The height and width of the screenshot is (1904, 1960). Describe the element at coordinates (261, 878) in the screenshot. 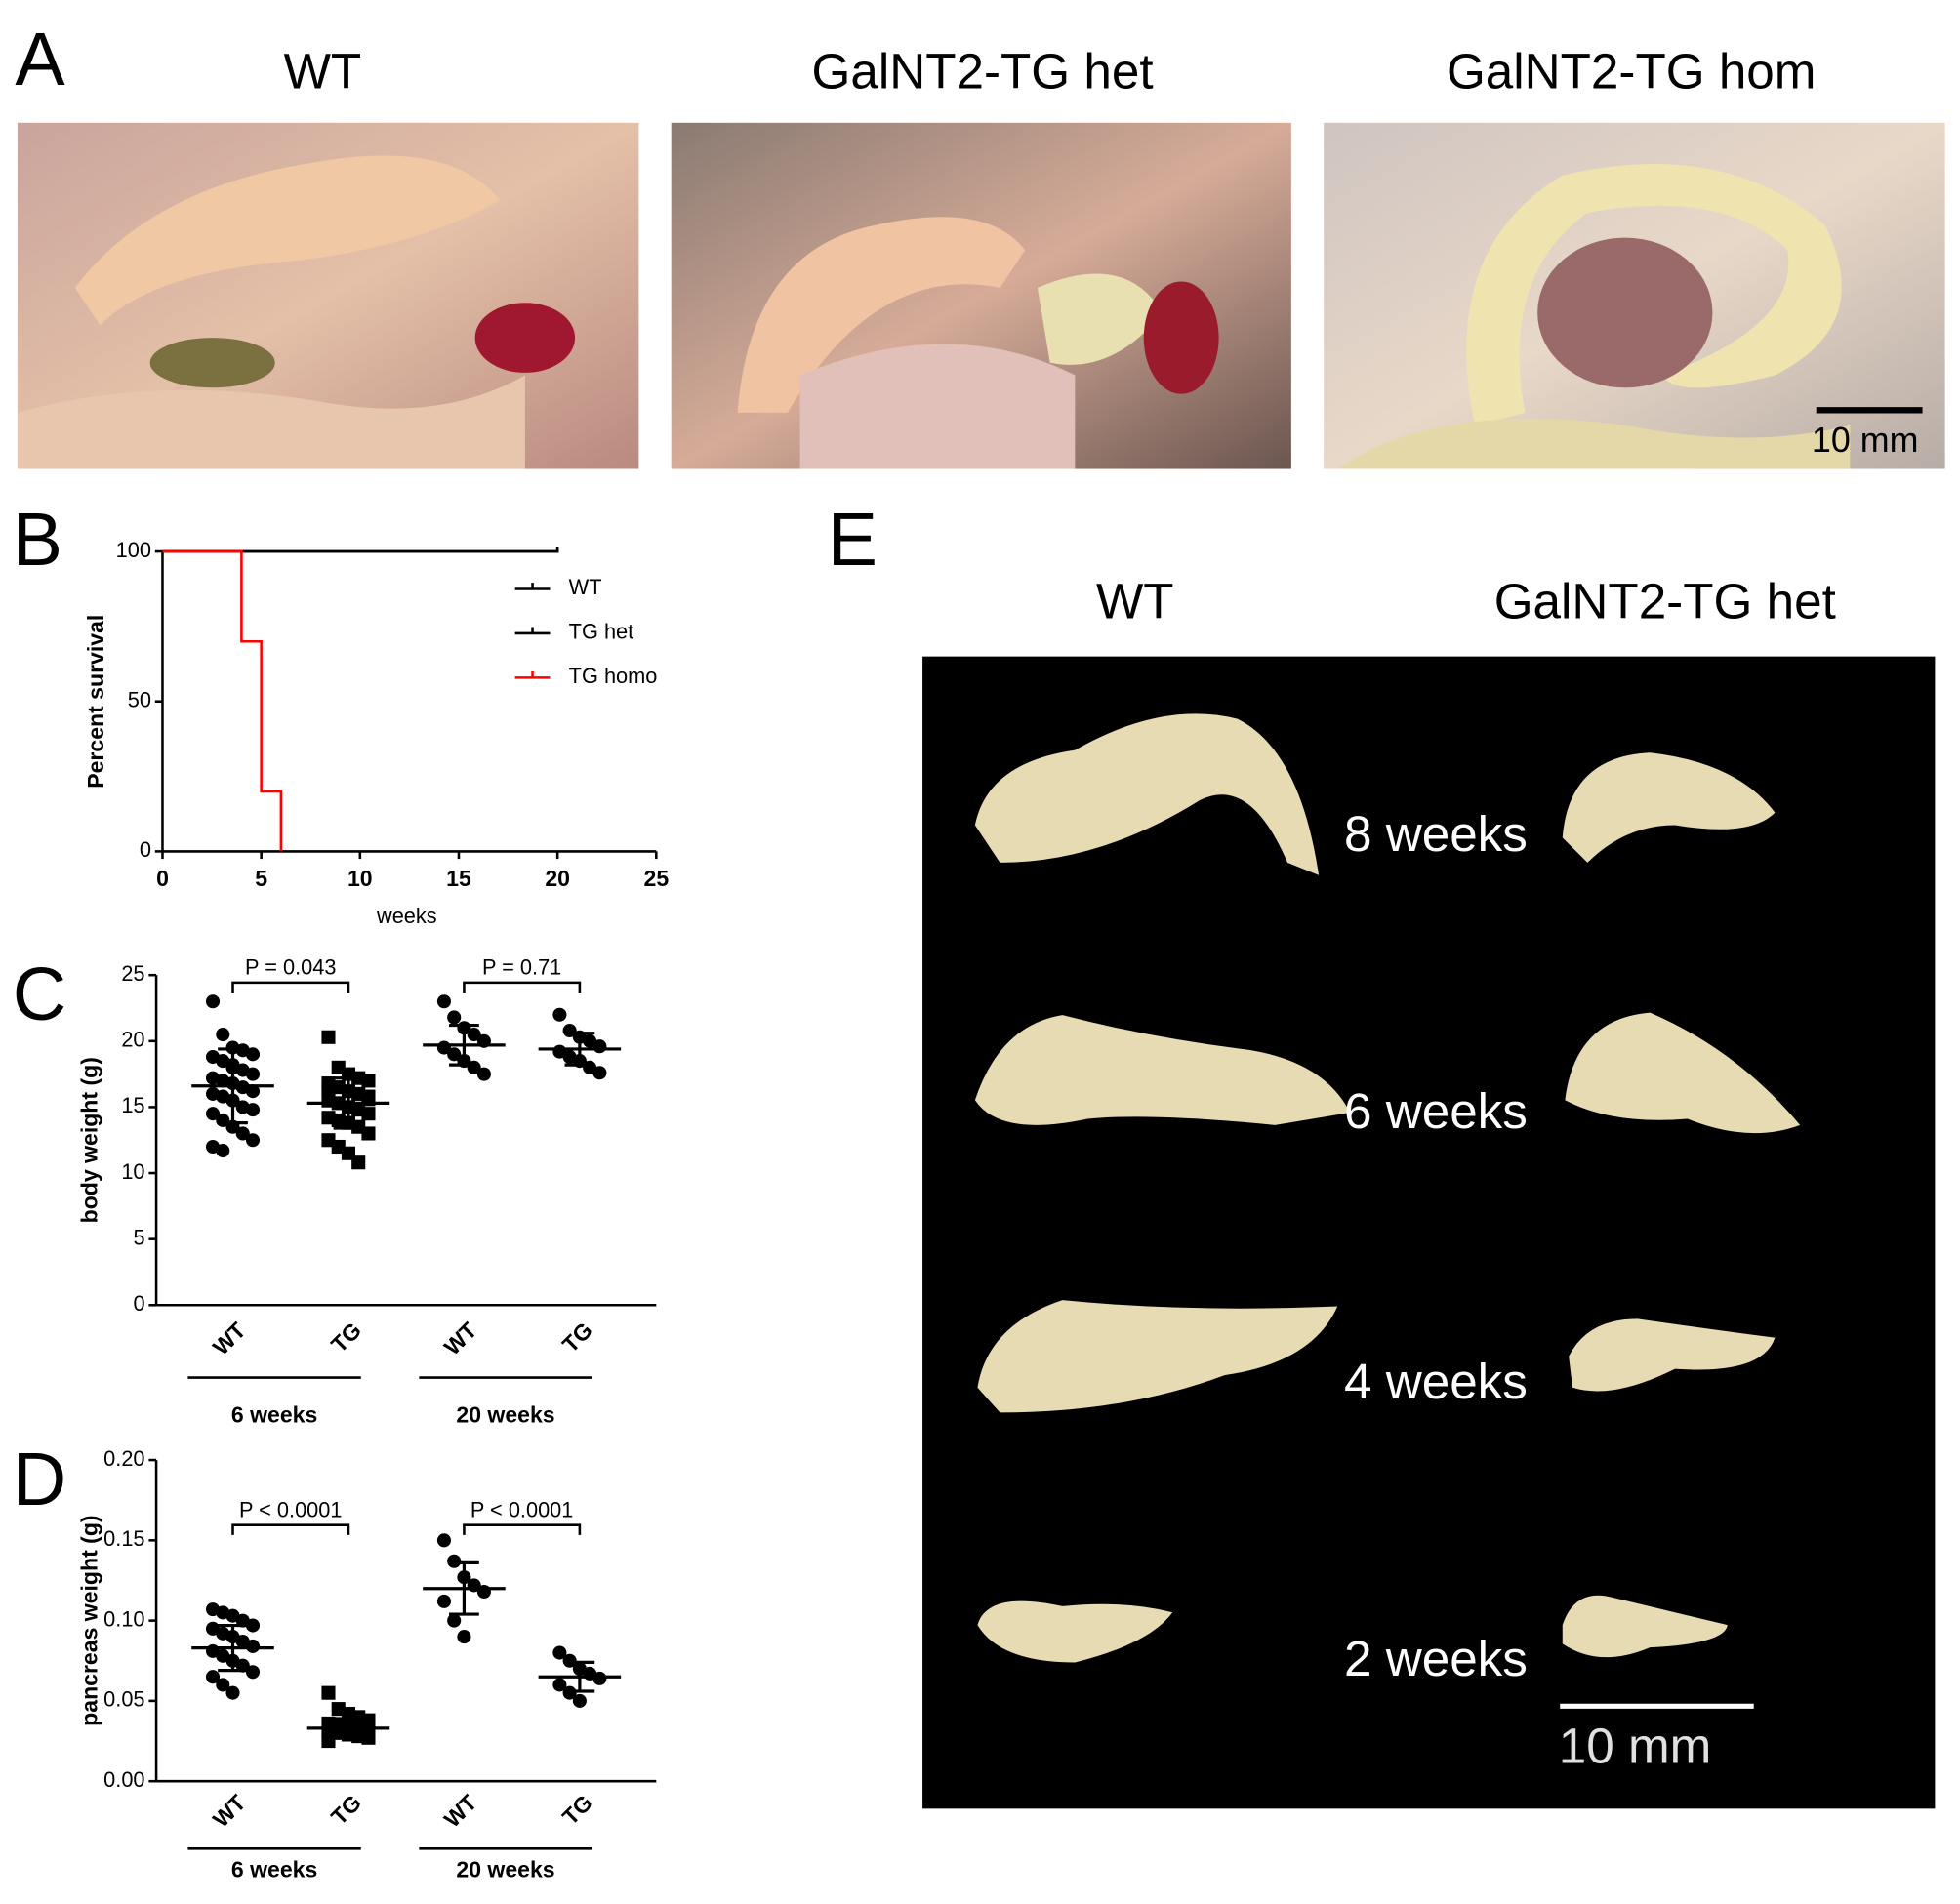

I see `x-tick-label: 5` at that location.